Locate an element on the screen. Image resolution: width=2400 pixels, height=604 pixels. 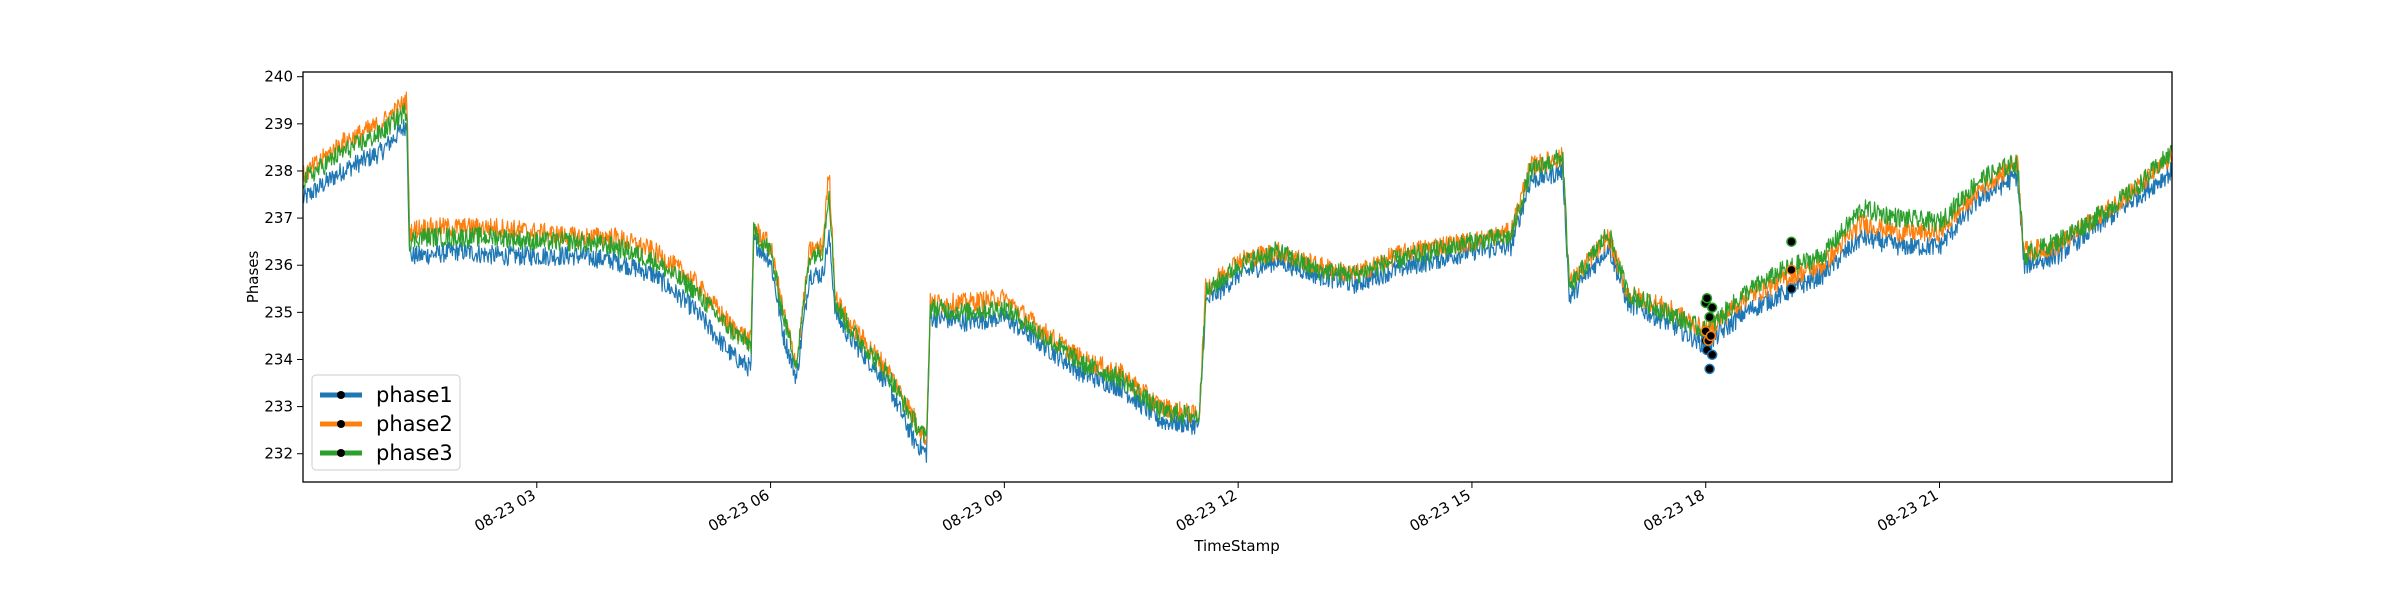
legend-marker-phase2 is located at coordinates (341, 424).